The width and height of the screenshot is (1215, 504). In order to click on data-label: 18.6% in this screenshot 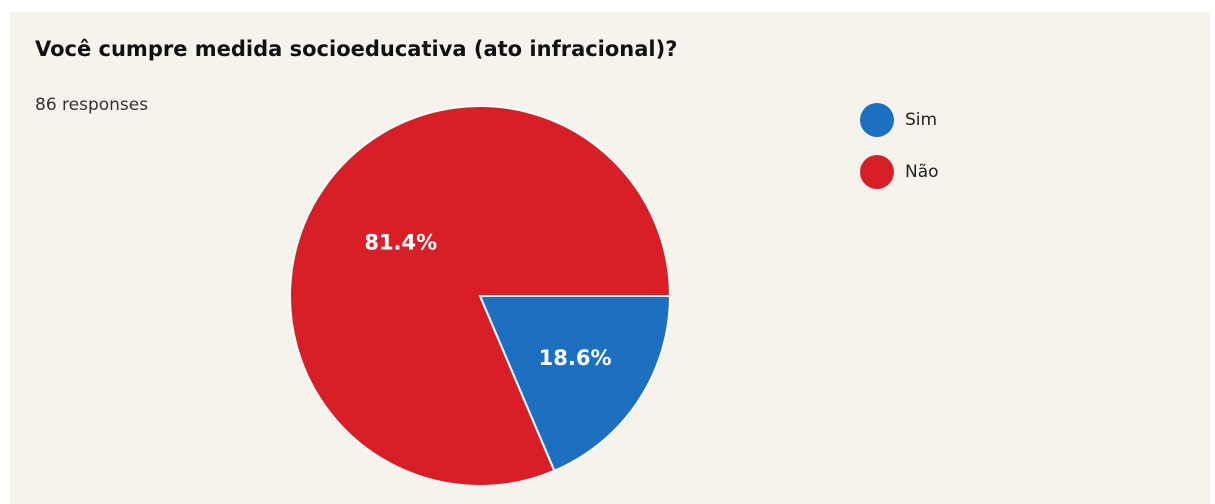, I will do `click(575, 358)`.